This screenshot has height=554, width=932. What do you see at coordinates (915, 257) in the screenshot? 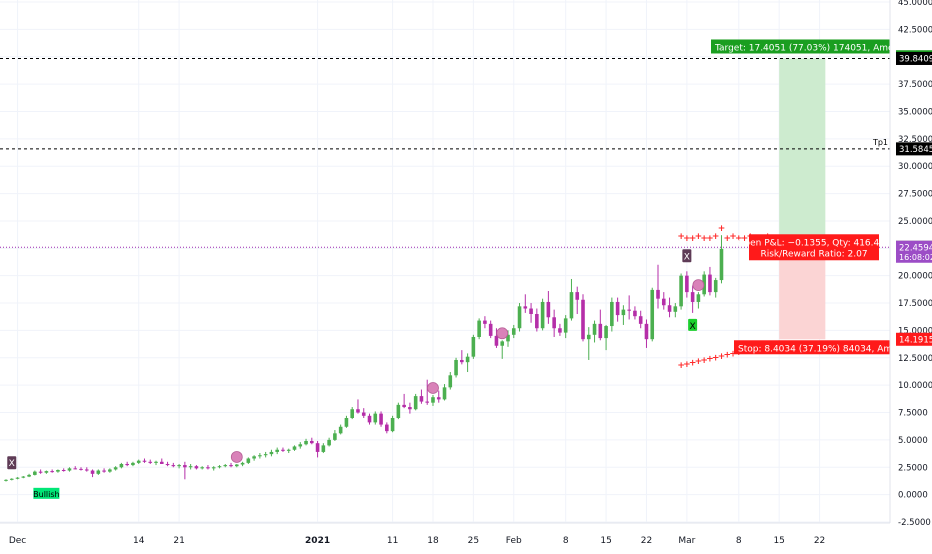
I see `price-badge-subtext: 16:08:02` at bounding box center [915, 257].